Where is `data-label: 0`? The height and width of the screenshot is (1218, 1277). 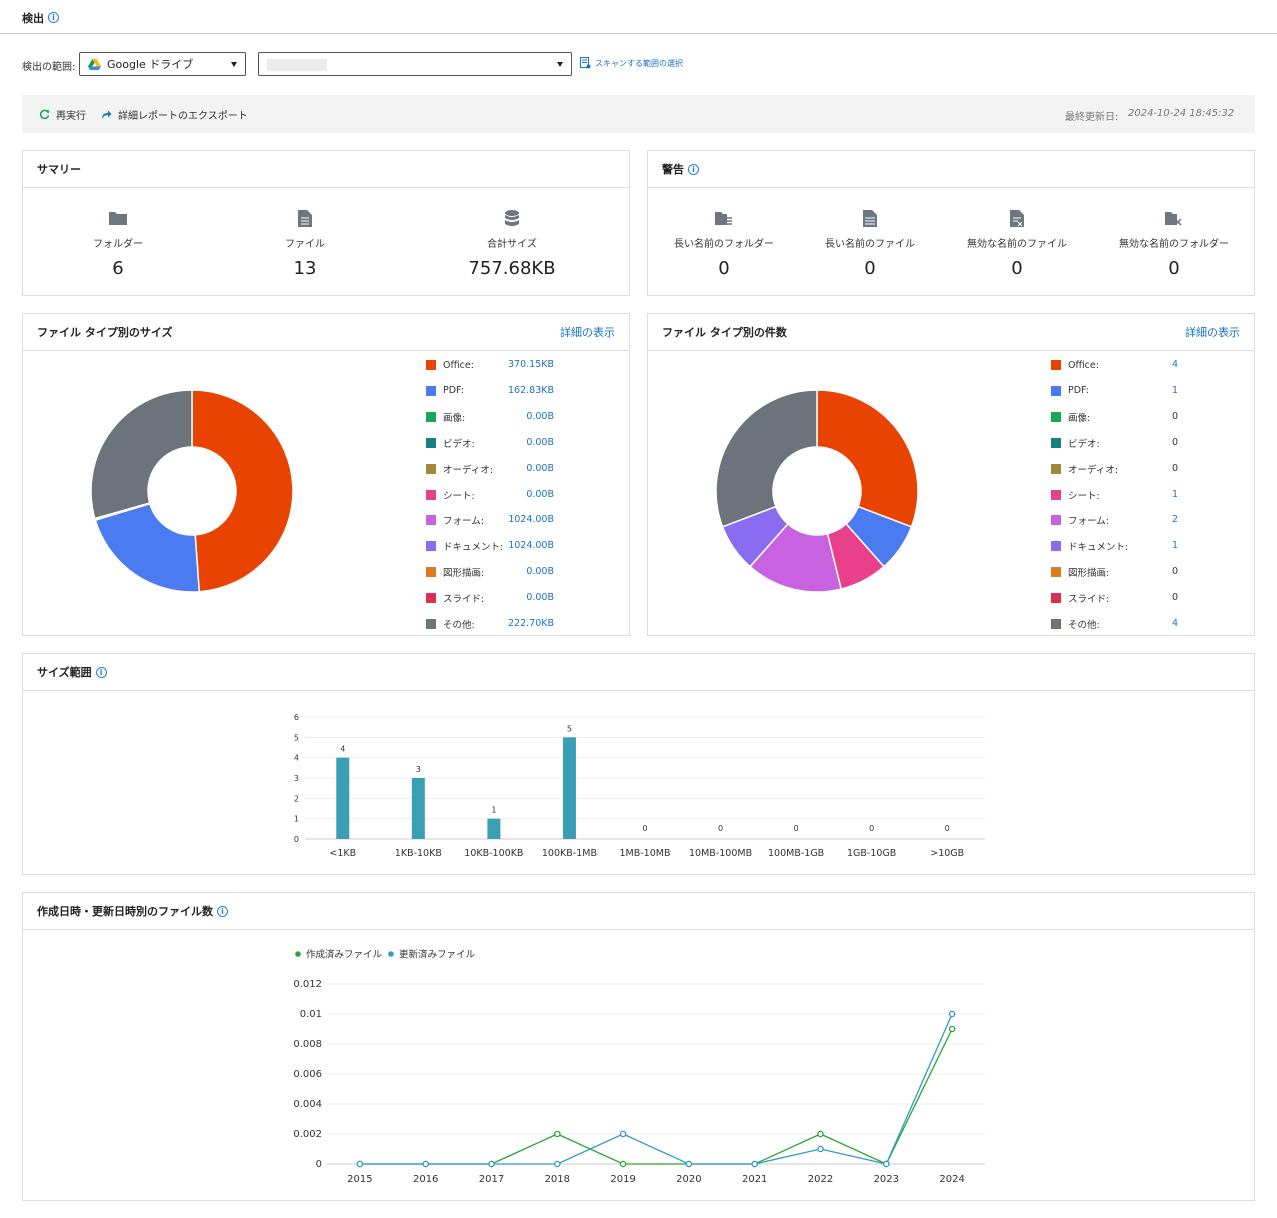
data-label: 0 is located at coordinates (871, 828).